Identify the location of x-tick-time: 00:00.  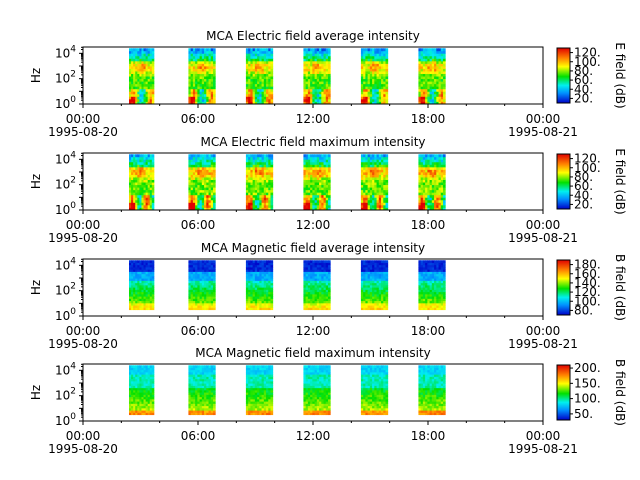
(83, 119).